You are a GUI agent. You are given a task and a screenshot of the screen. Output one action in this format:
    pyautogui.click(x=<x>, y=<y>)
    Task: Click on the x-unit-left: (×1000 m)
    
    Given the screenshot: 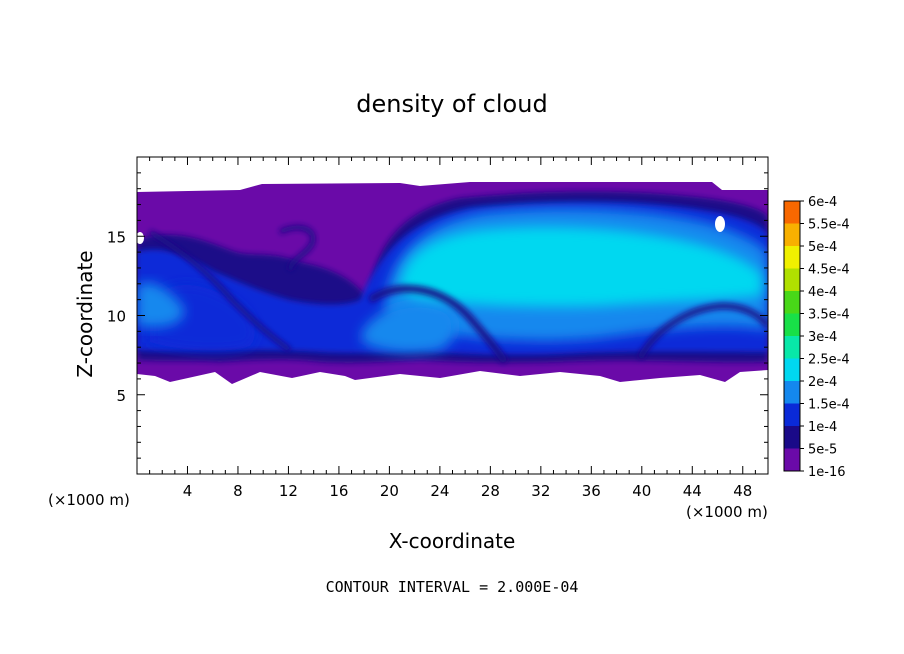 What is the action you would take?
    pyautogui.click(x=89, y=500)
    